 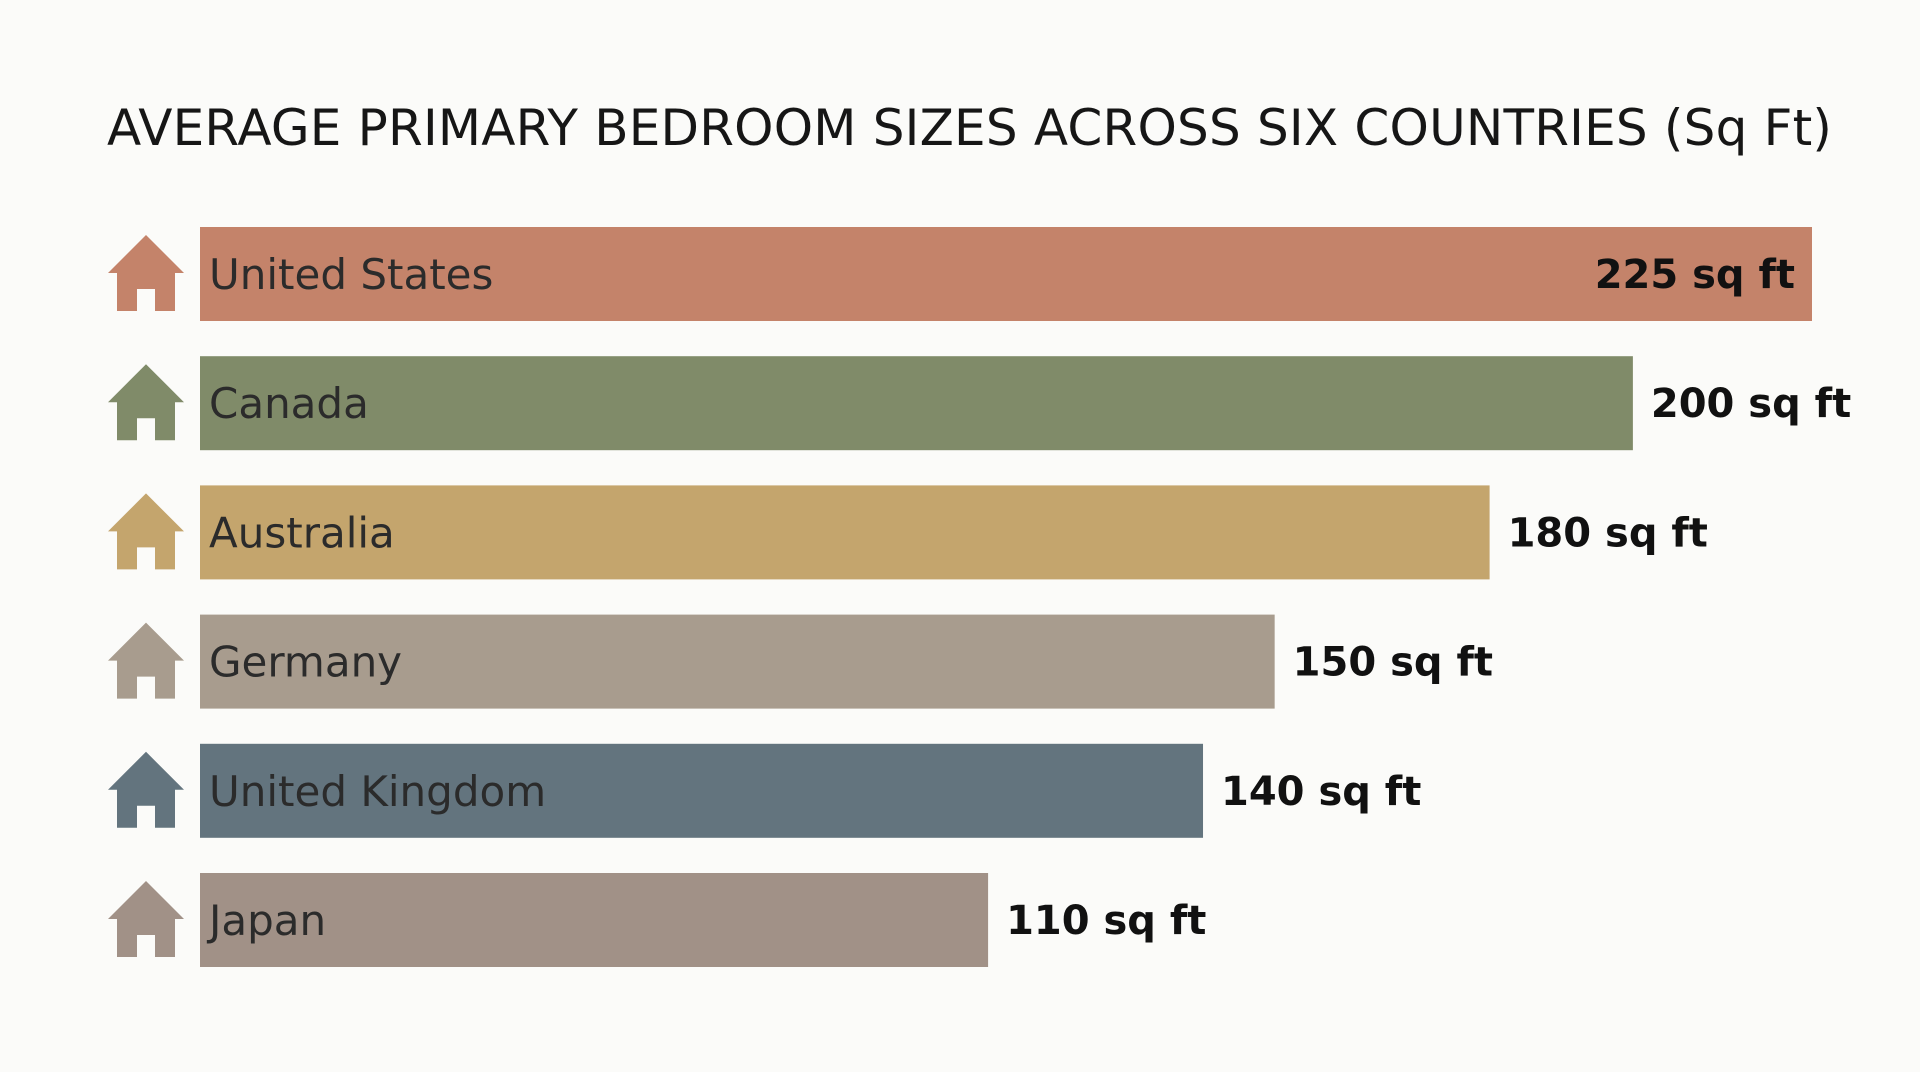 I want to click on category-label: United Kingdom, so click(x=377, y=791).